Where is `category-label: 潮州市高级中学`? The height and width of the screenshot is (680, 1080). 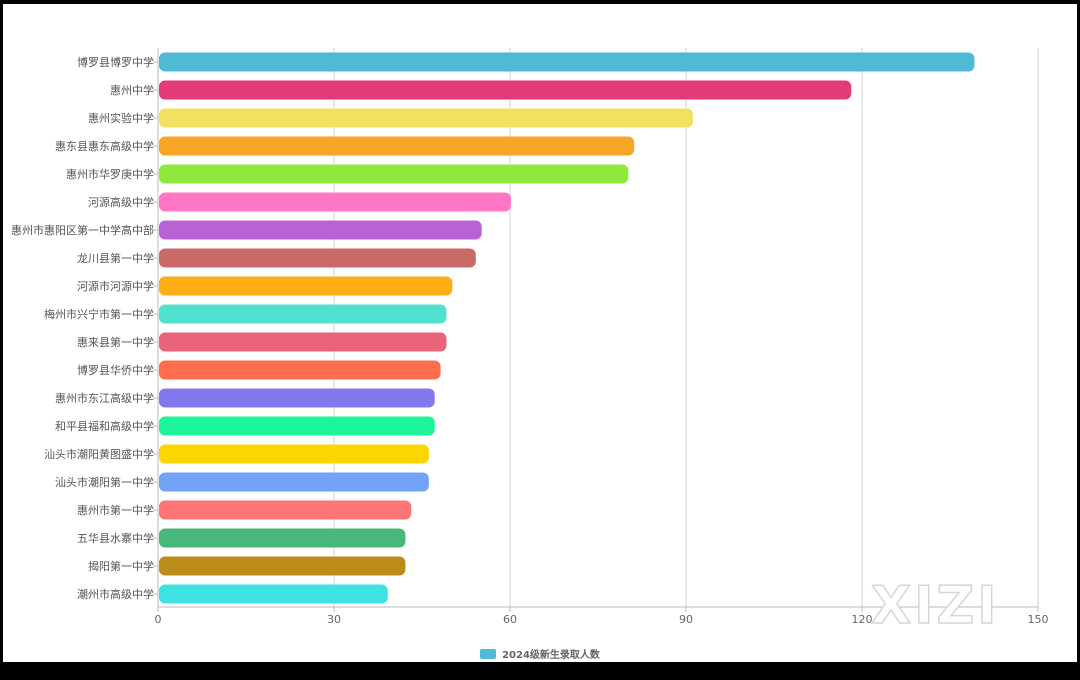
category-label: 潮州市高级中学 is located at coordinates (115, 594).